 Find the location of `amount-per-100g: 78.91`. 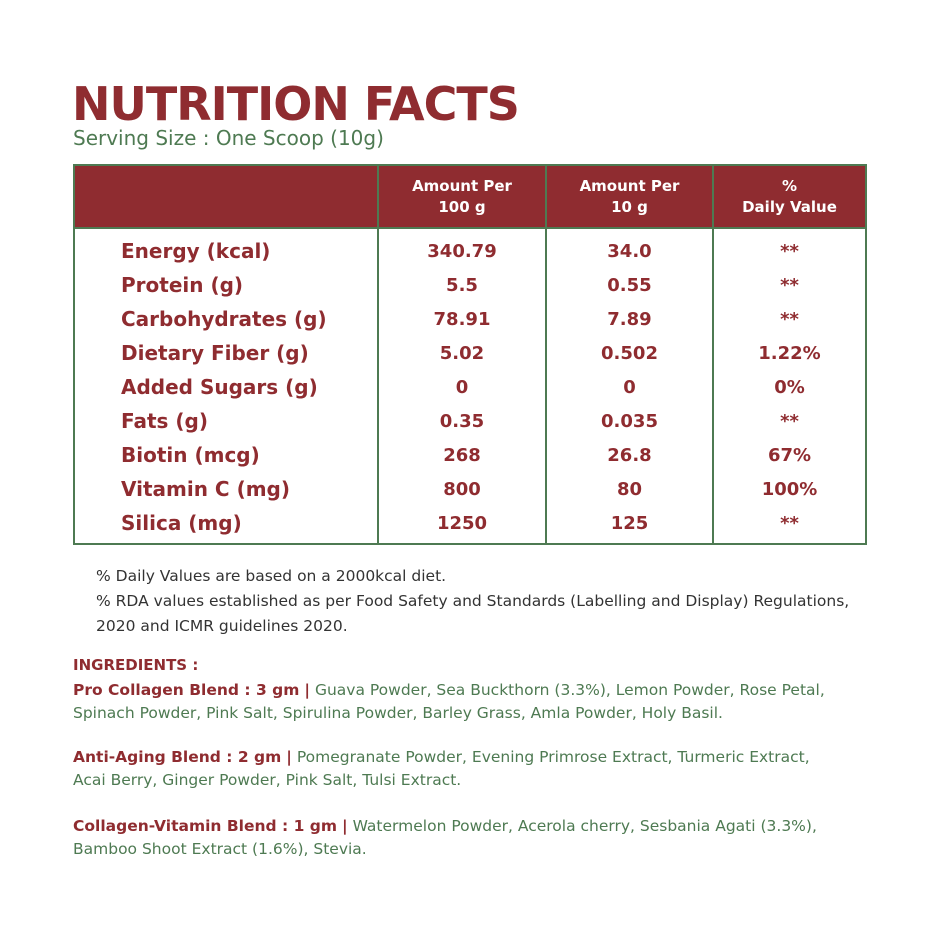

amount-per-100g: 78.91 is located at coordinates (462, 319).